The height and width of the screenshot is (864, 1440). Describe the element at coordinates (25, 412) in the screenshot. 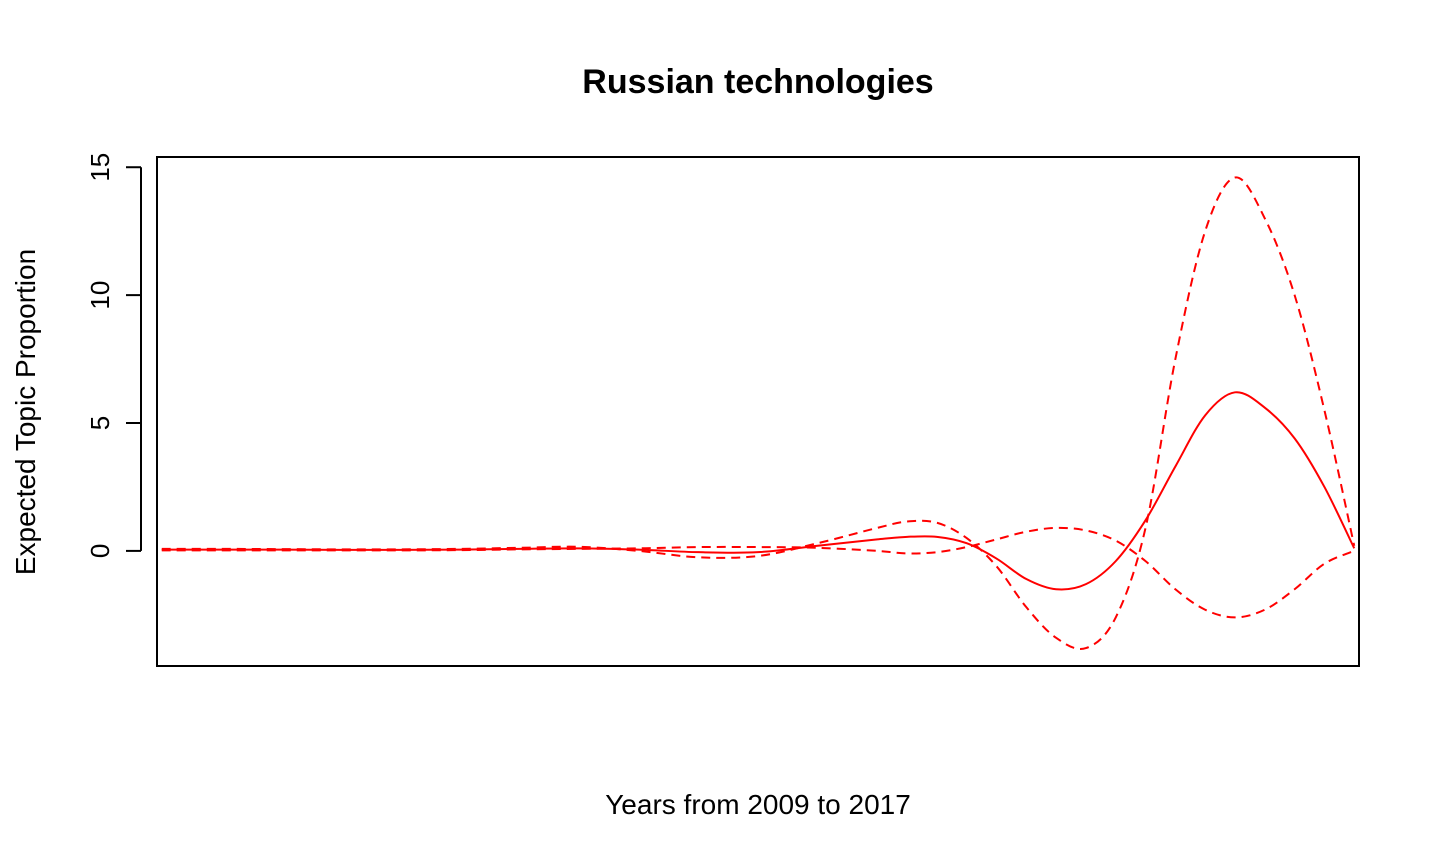

I see `y-axis-label: Expected Topic Proportion` at that location.